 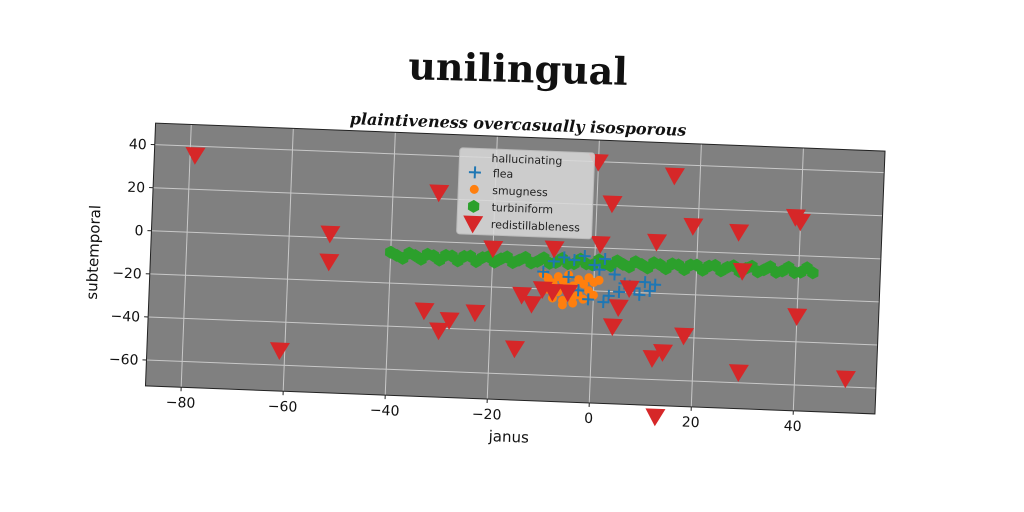 I want to click on series-turbiniform, so click(x=601, y=262).